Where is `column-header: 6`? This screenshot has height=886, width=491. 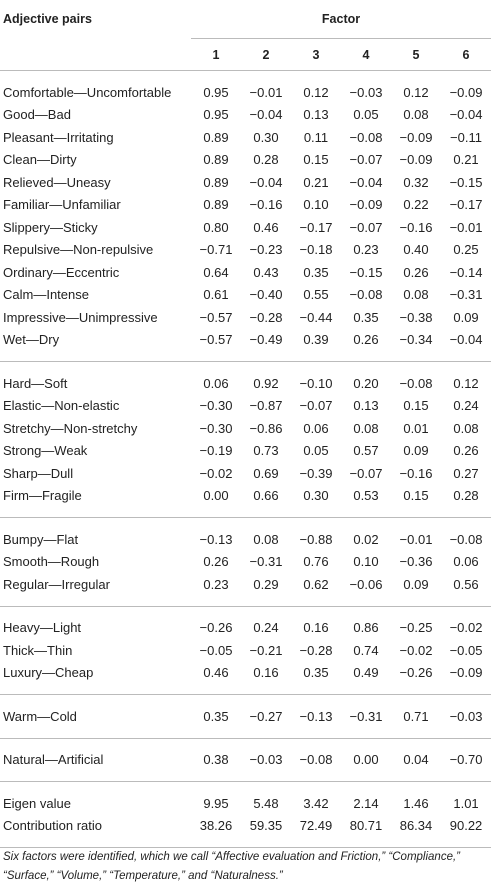
column-header: 6 is located at coordinates (466, 54).